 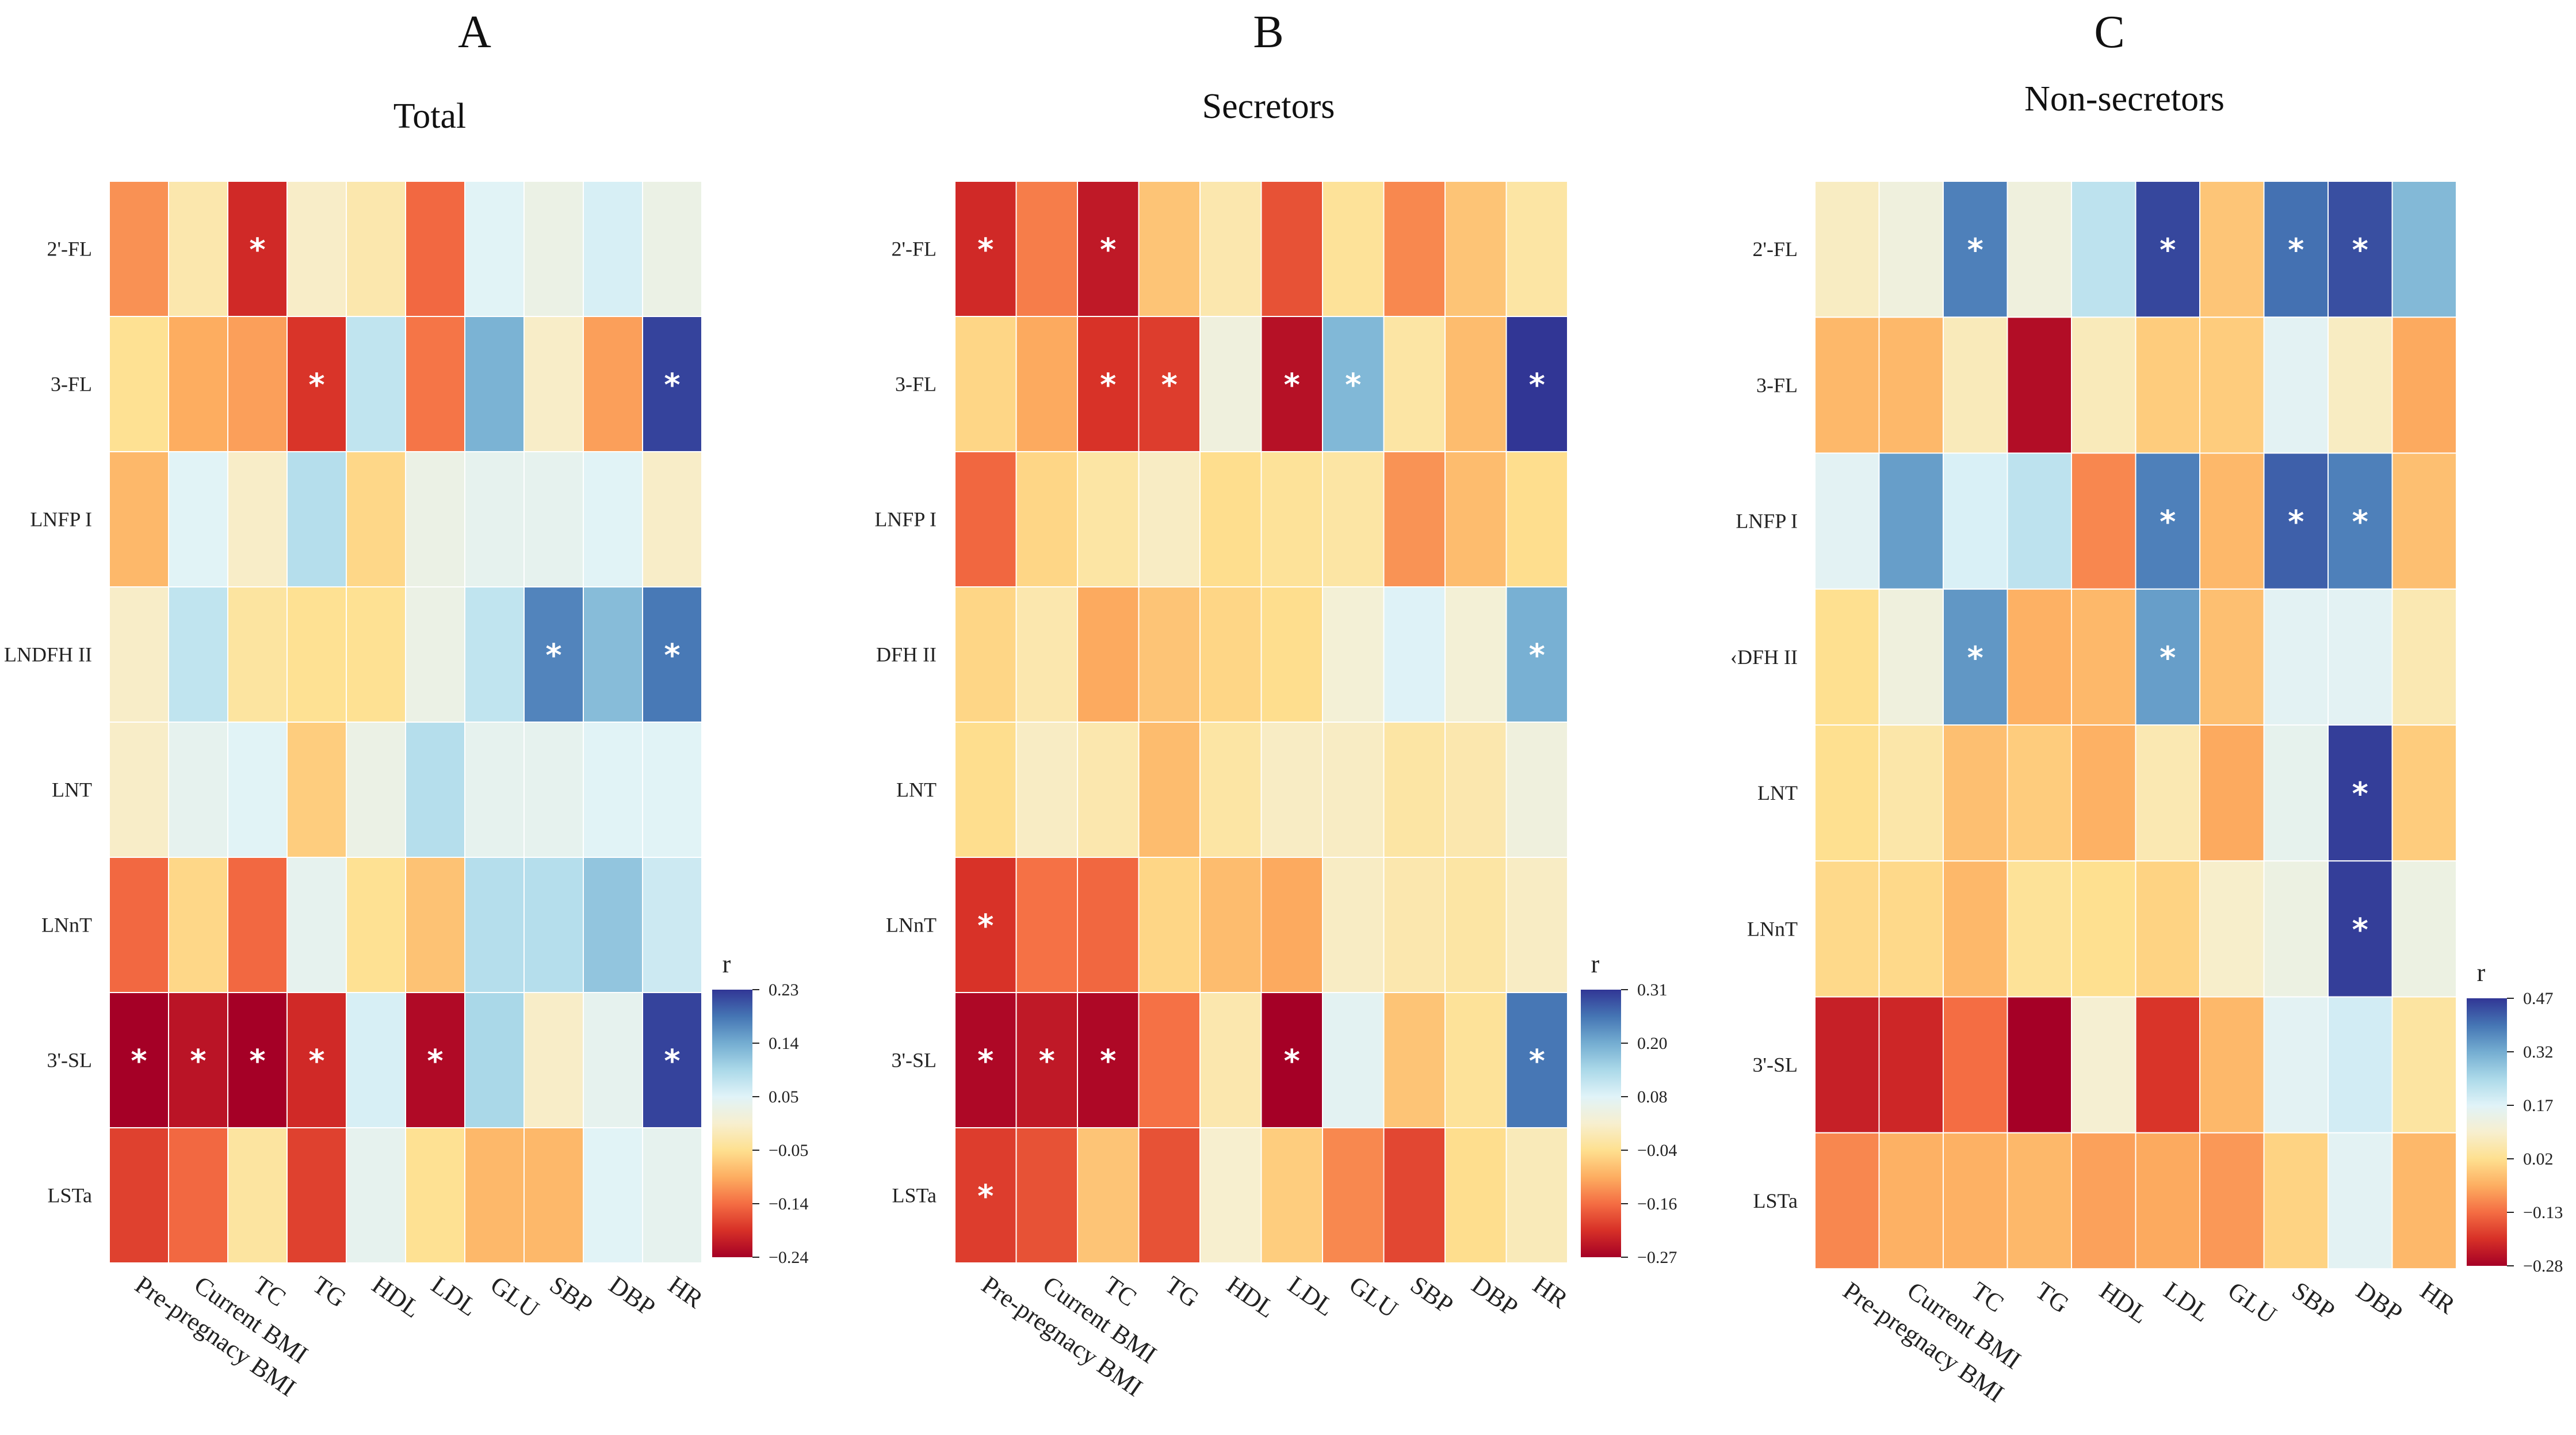 I want to click on legend-tick-label: −0.27, so click(x=1657, y=1257).